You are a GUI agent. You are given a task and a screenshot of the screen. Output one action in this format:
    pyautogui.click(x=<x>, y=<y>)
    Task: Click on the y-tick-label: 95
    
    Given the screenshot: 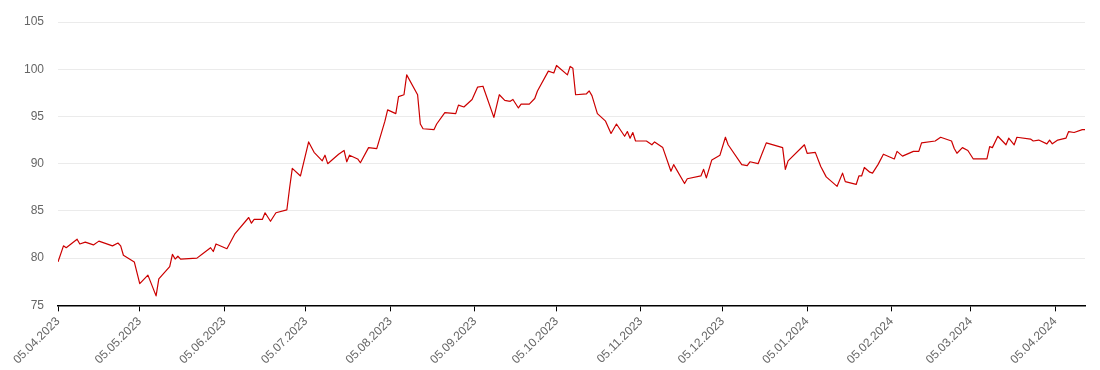 What is the action you would take?
    pyautogui.click(x=37, y=115)
    